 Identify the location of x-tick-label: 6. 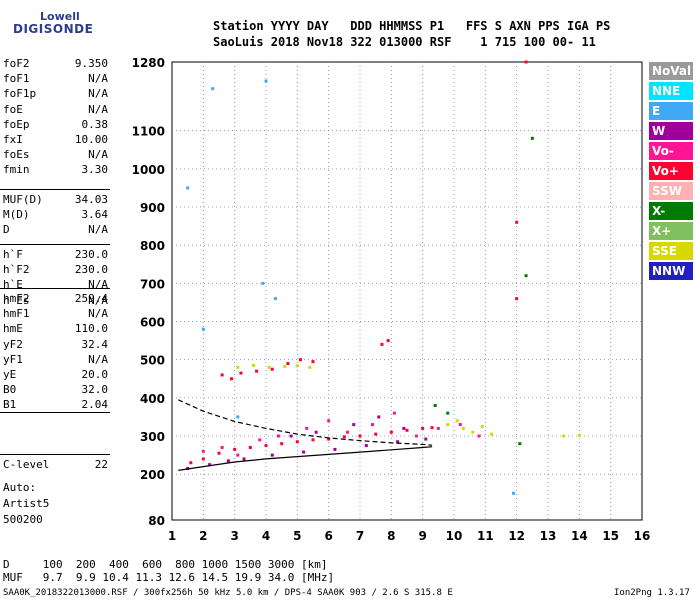
(328, 536).